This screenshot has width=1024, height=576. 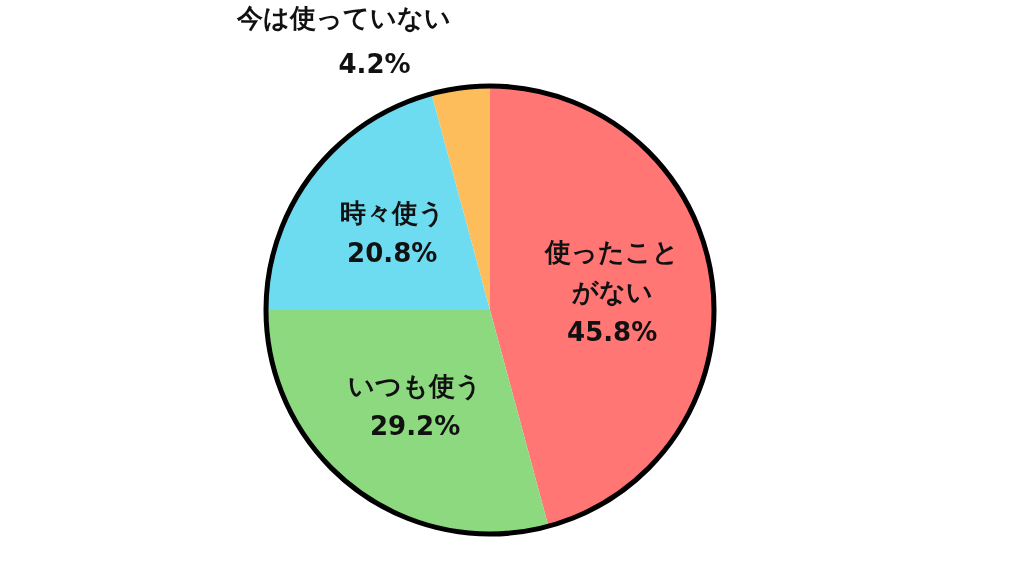 What do you see at coordinates (612, 271) in the screenshot?
I see `slice-label: 使ったことがない` at bounding box center [612, 271].